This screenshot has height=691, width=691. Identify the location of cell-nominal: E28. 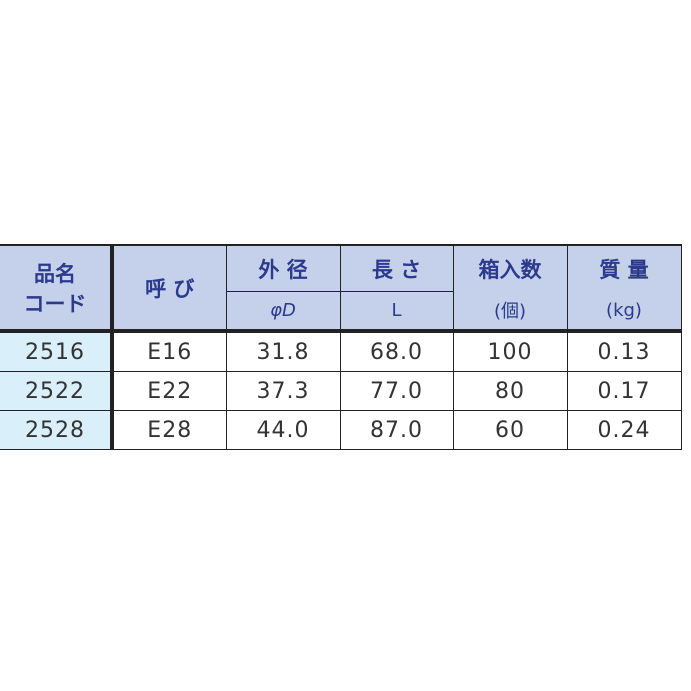
(169, 430).